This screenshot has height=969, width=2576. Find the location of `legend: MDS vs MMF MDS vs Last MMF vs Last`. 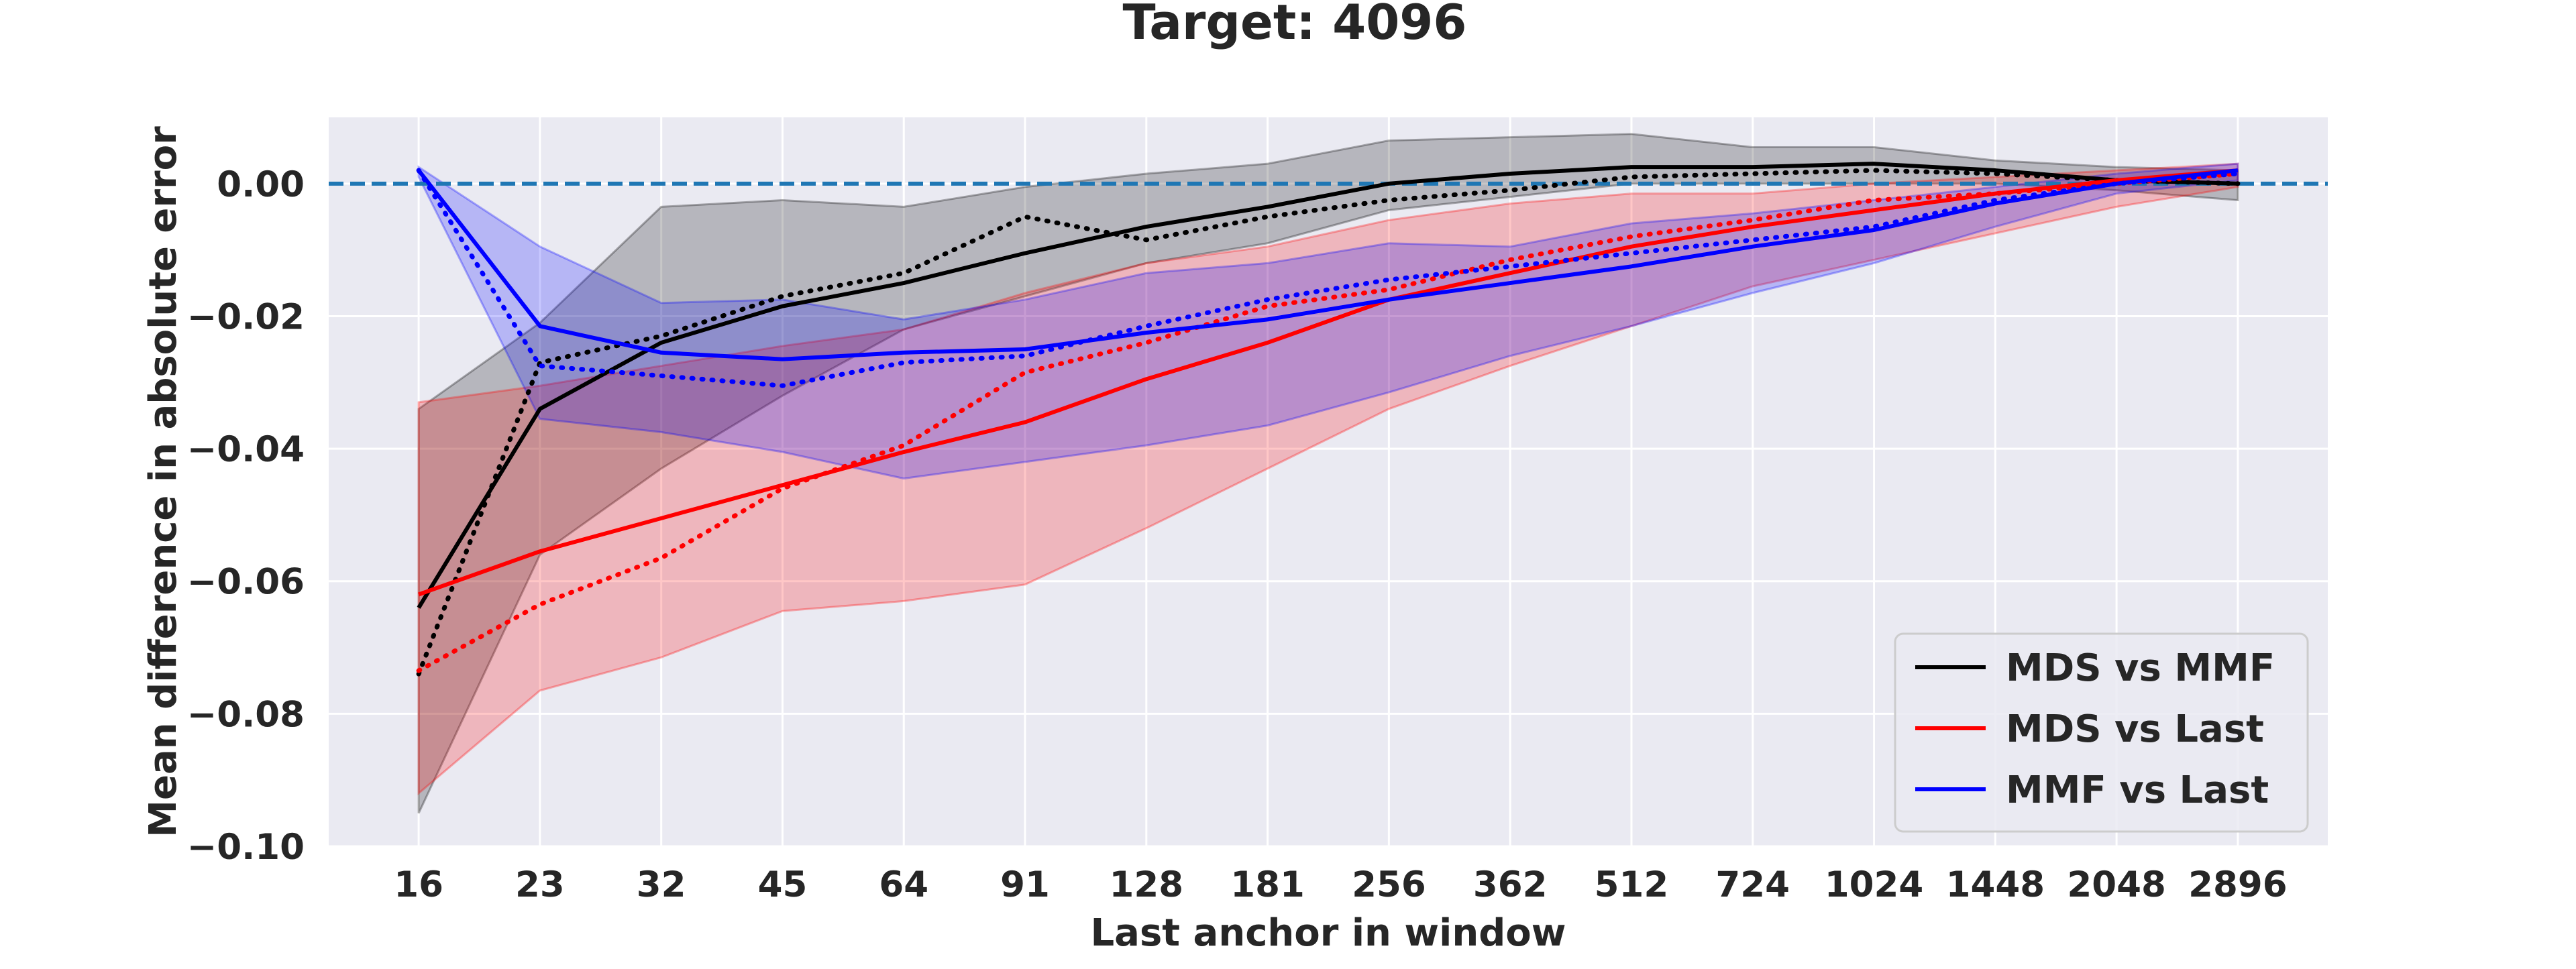

legend: MDS vs MMF MDS vs Last MMF vs Last is located at coordinates (2101, 732).